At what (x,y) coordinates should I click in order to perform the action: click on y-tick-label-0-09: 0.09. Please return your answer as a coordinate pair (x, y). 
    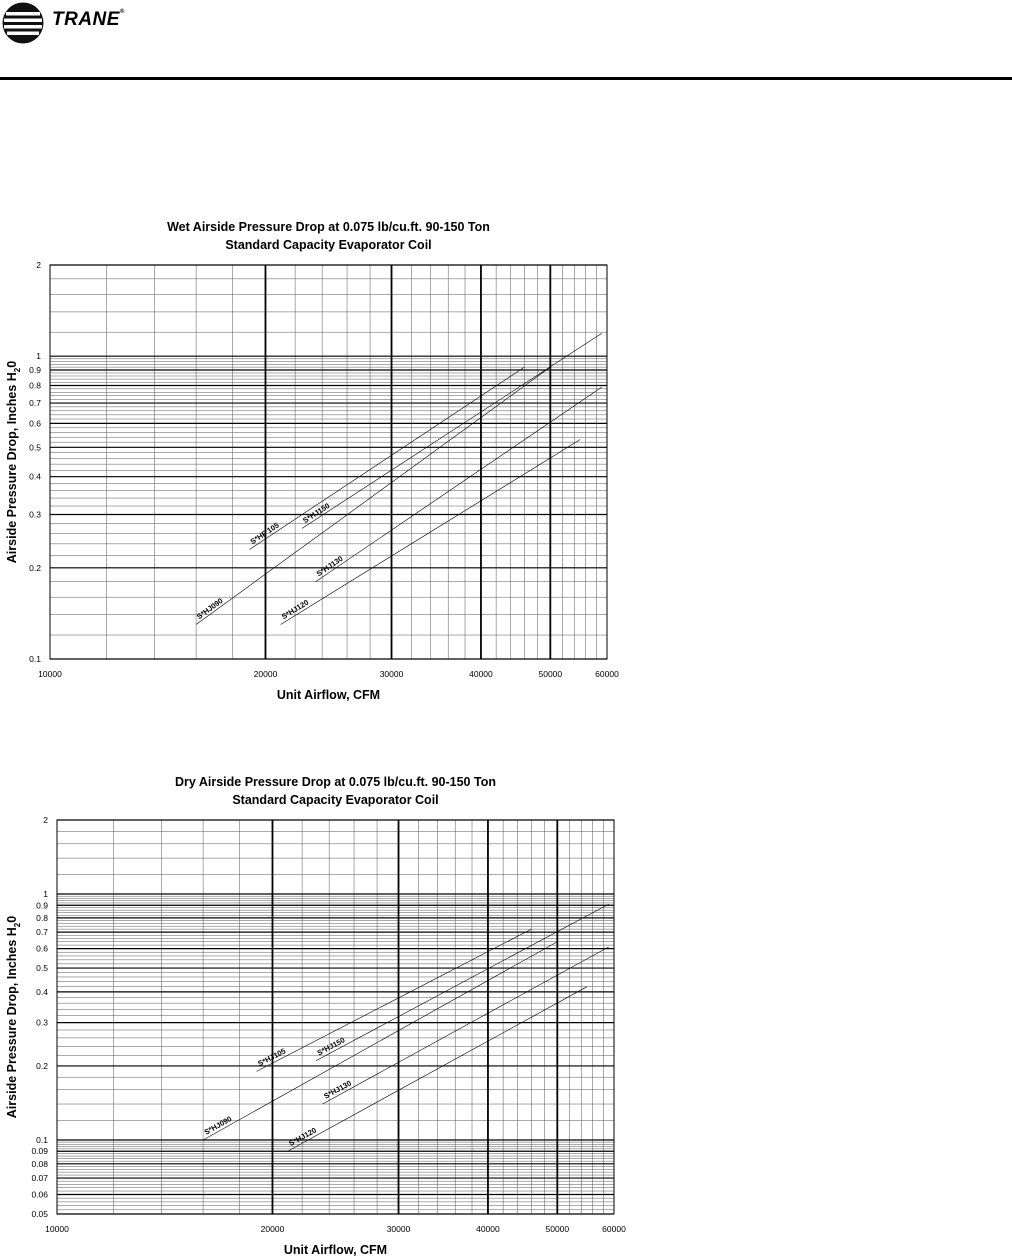
    Looking at the image, I should click on (39, 1151).